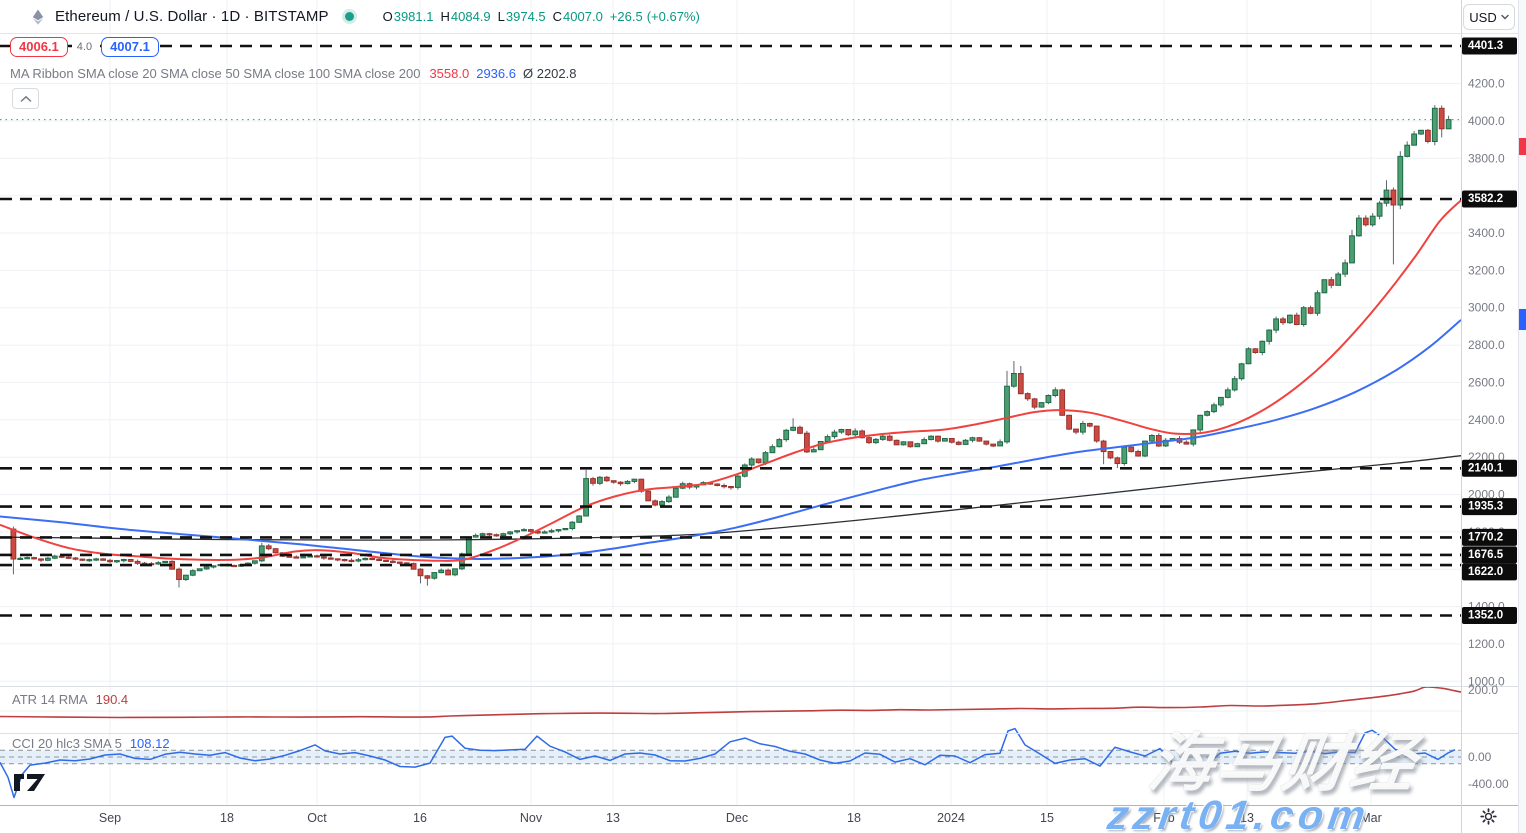 Image resolution: width=1526 pixels, height=833 pixels. What do you see at coordinates (449, 73) in the screenshot?
I see `ma-ribbon-sma-fast-value: 3558.0` at bounding box center [449, 73].